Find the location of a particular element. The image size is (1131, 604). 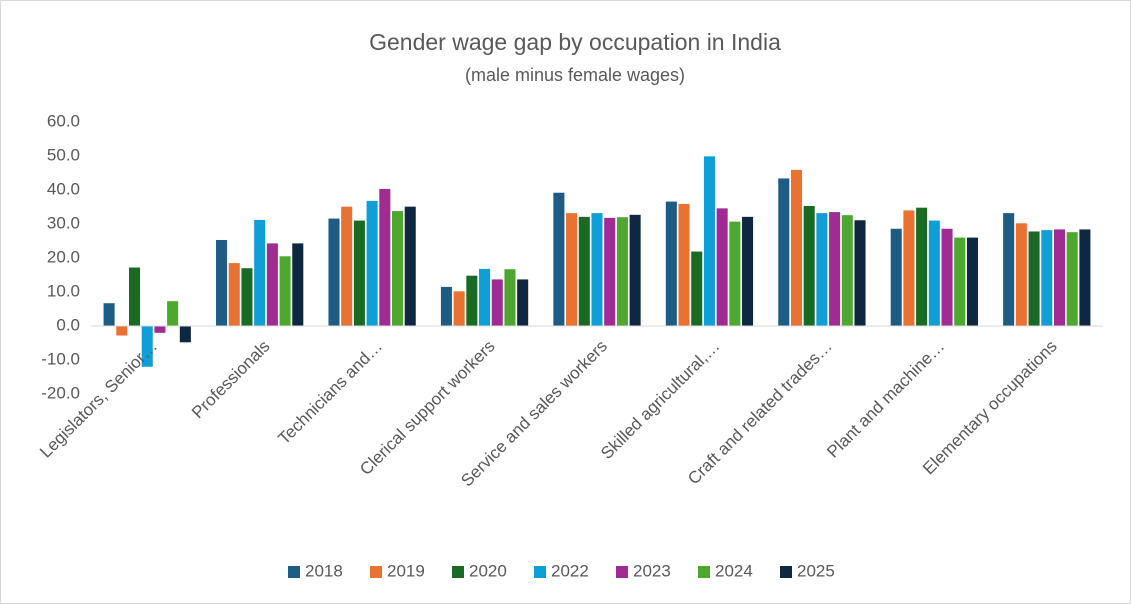

y-tick-label: 50.0 is located at coordinates (63, 154).